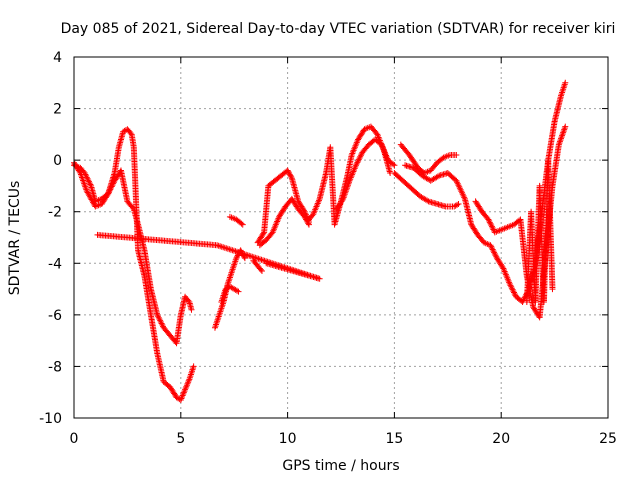 The height and width of the screenshot is (480, 640). What do you see at coordinates (55, 264) in the screenshot?
I see `y-tick-label: -4` at bounding box center [55, 264].